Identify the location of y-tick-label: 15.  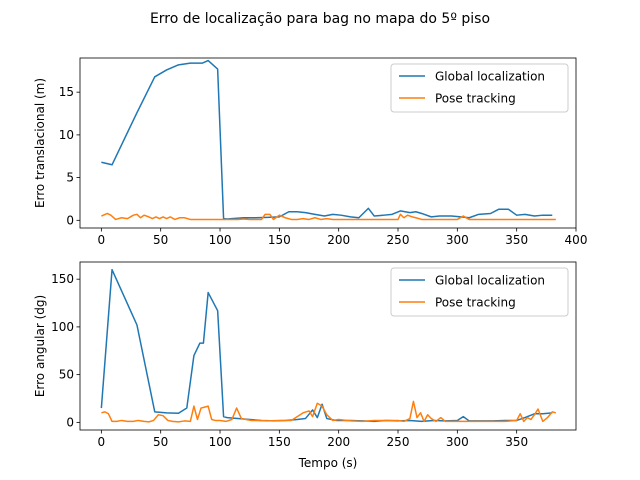
(66, 92).